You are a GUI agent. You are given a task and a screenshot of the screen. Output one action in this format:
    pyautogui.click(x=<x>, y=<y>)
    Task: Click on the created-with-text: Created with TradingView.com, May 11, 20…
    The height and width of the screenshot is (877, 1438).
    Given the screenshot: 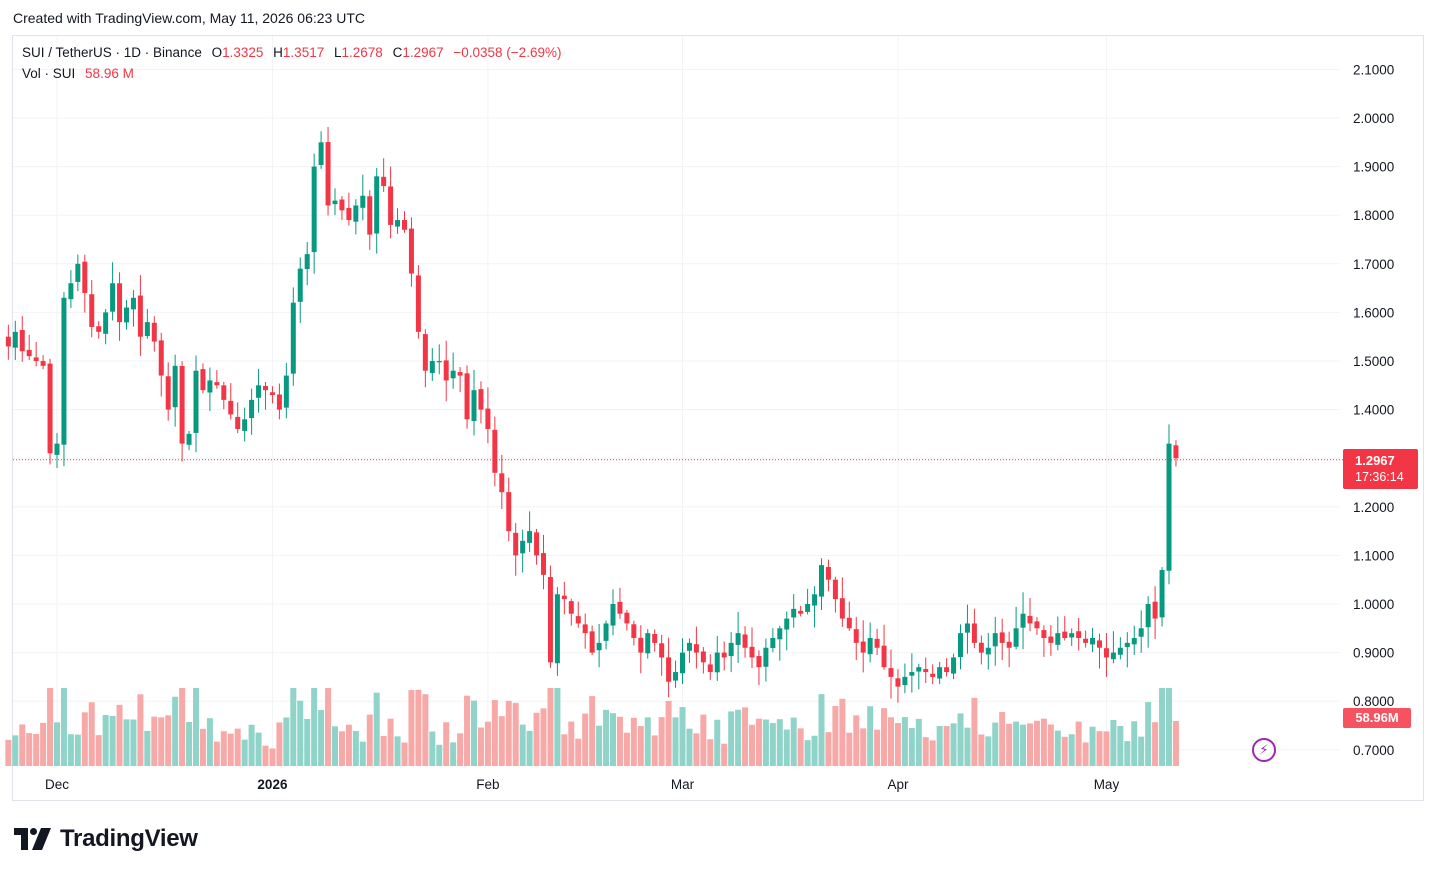 What is the action you would take?
    pyautogui.click(x=189, y=18)
    